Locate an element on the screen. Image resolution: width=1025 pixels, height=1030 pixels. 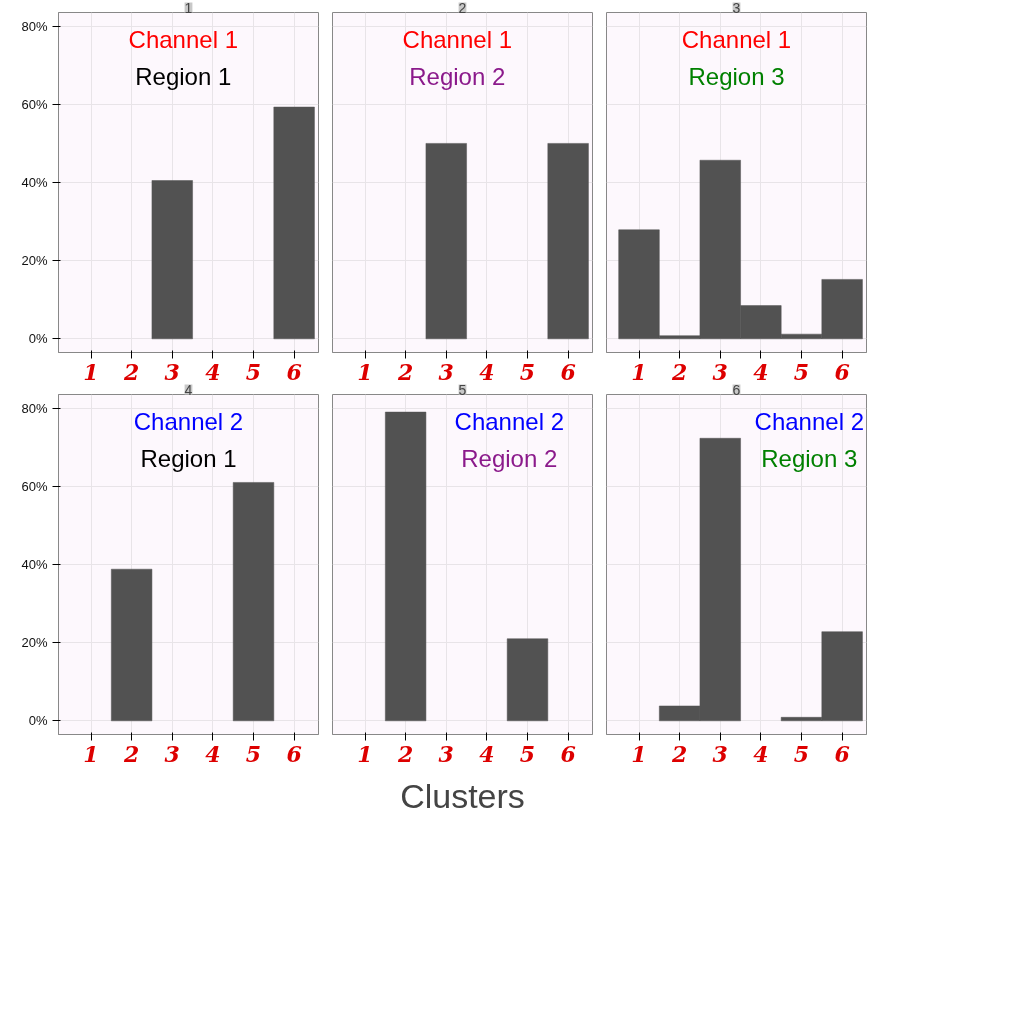
chart-title: 3 is located at coordinates (736, 8).